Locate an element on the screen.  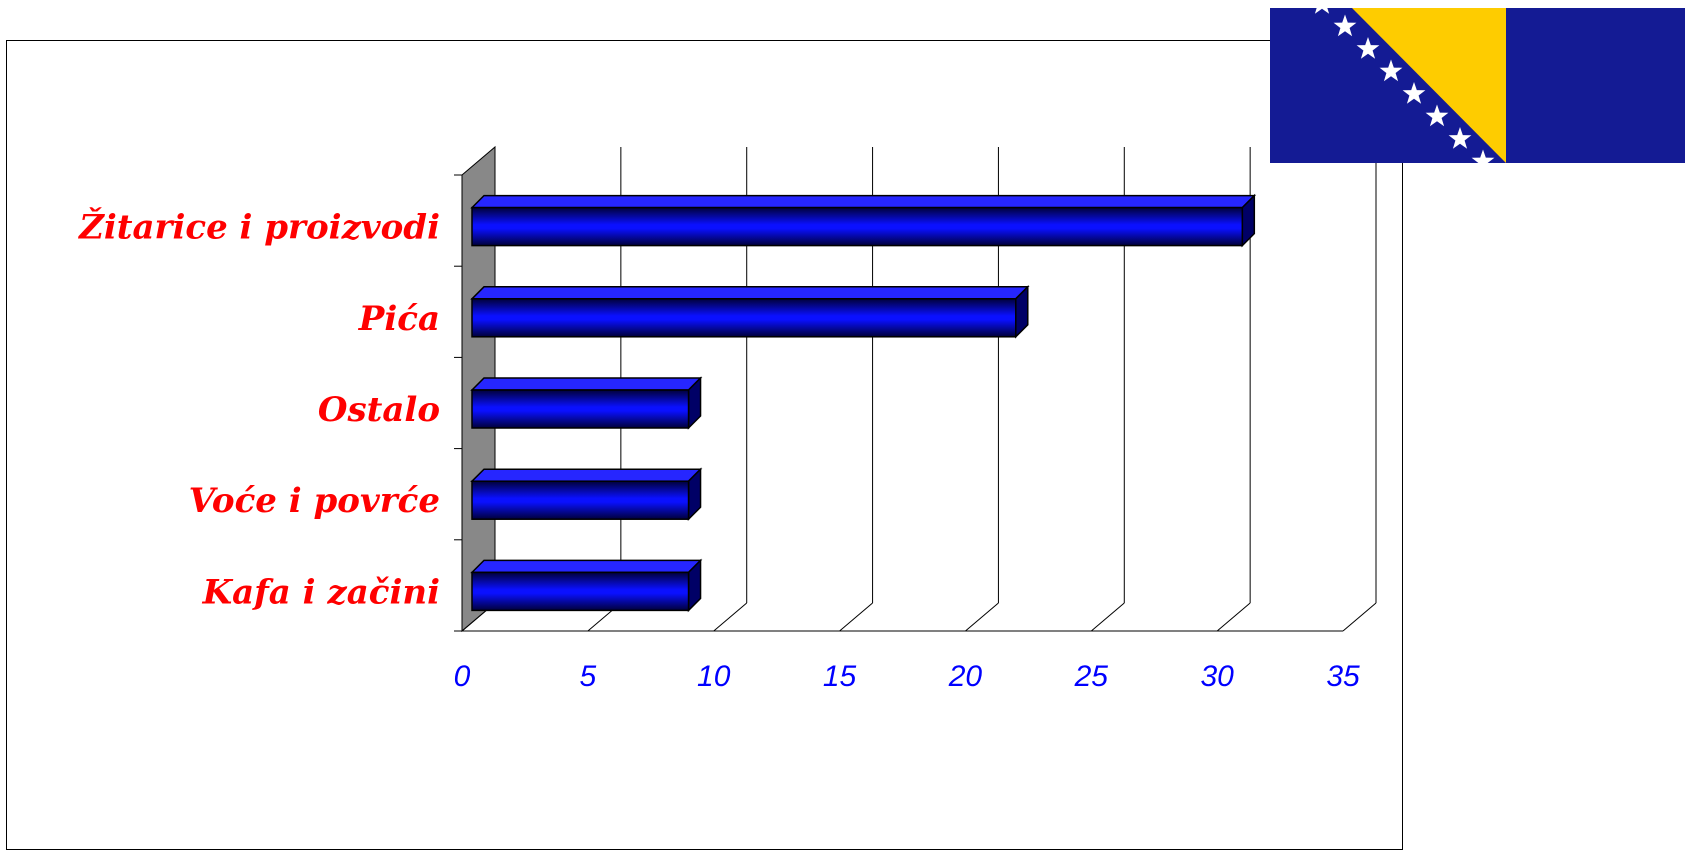
x-tick-label: 30 is located at coordinates (1217, 676).